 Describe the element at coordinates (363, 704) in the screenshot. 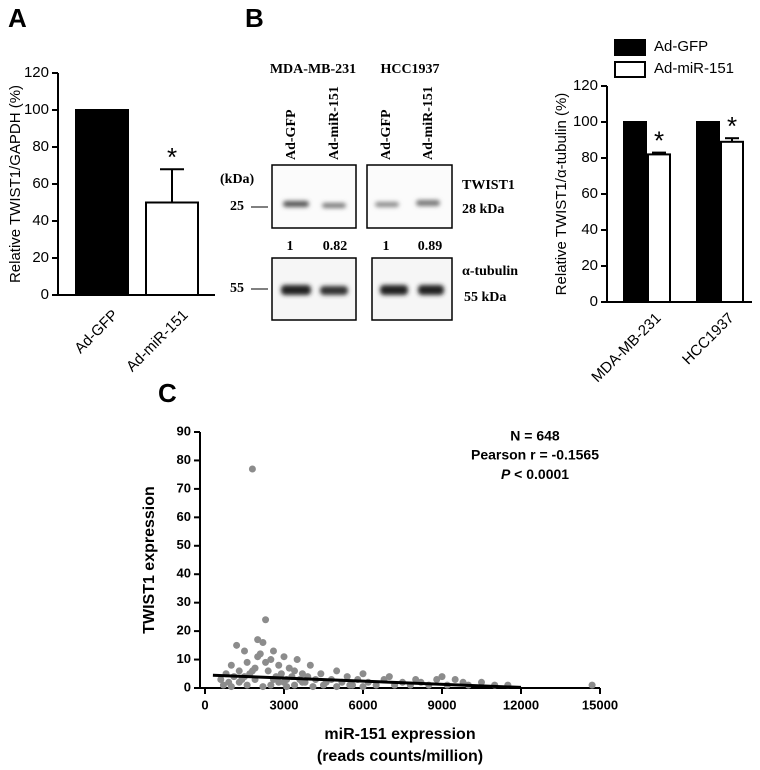

I see `x-tick-label: 6000` at that location.